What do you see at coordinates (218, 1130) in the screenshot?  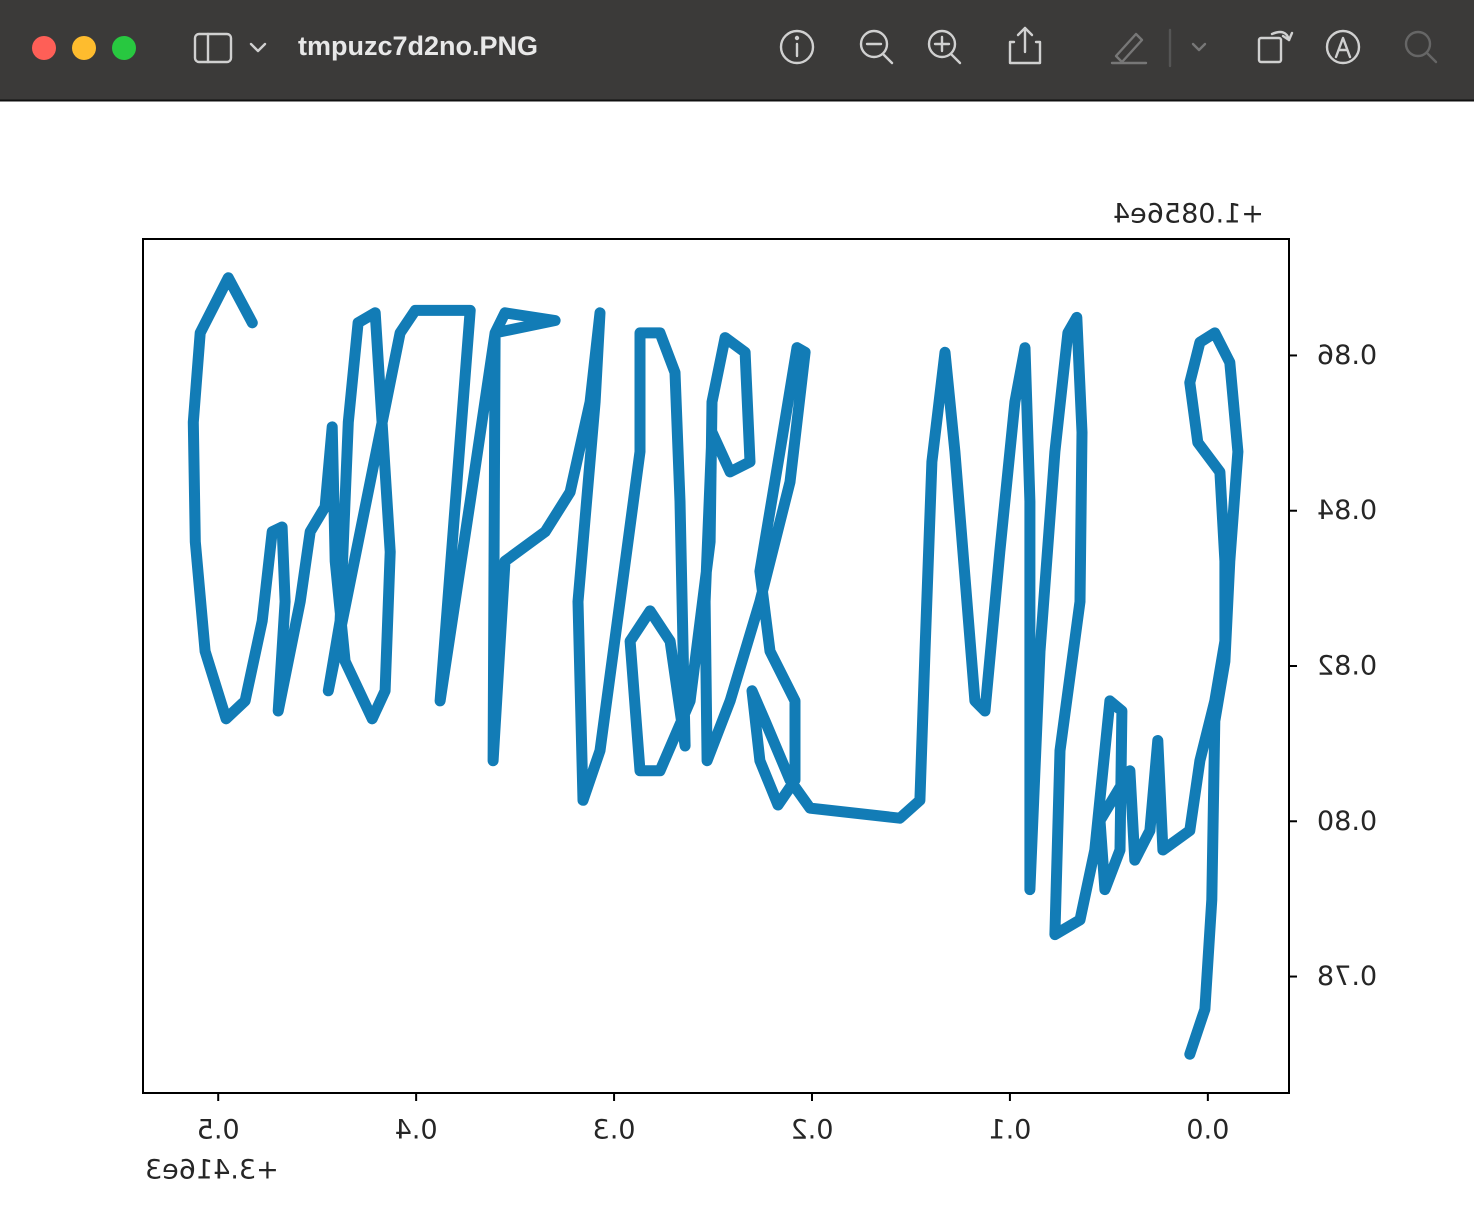 I see `x-tick-label: 0.5` at bounding box center [218, 1130].